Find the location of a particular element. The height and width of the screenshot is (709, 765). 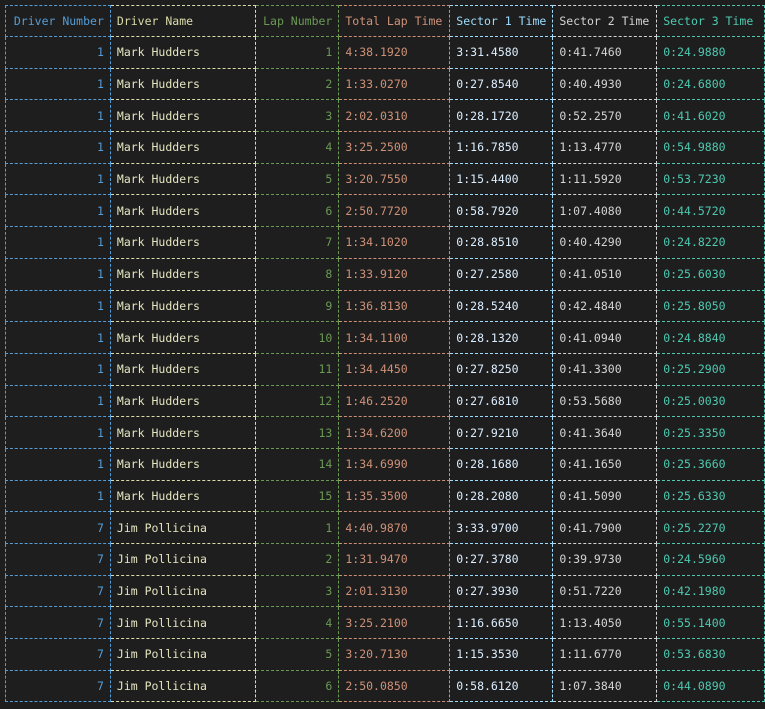

cell-sector-2-time: 0:53.5680 is located at coordinates (605, 401).